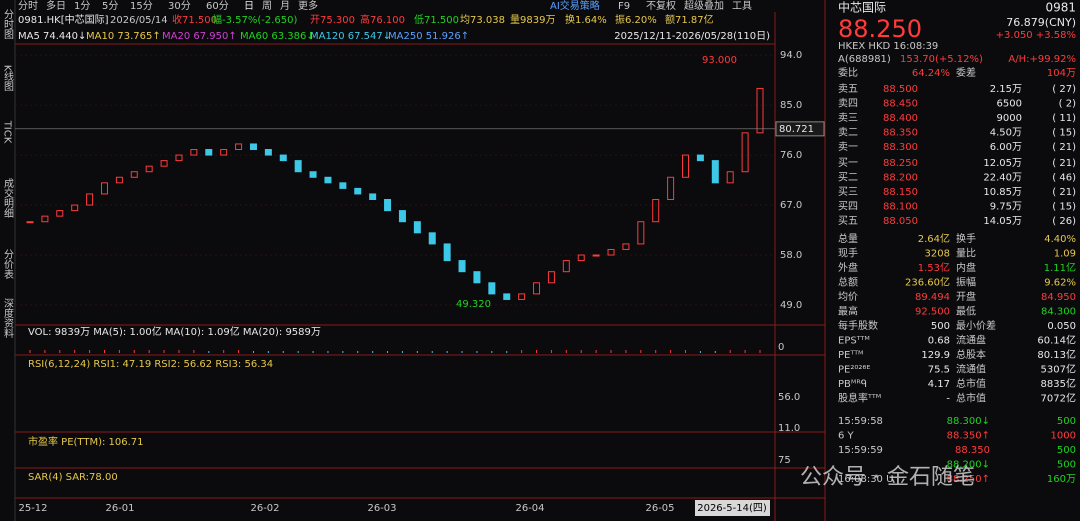  I want to click on period-tab: 分时, so click(28, 6).